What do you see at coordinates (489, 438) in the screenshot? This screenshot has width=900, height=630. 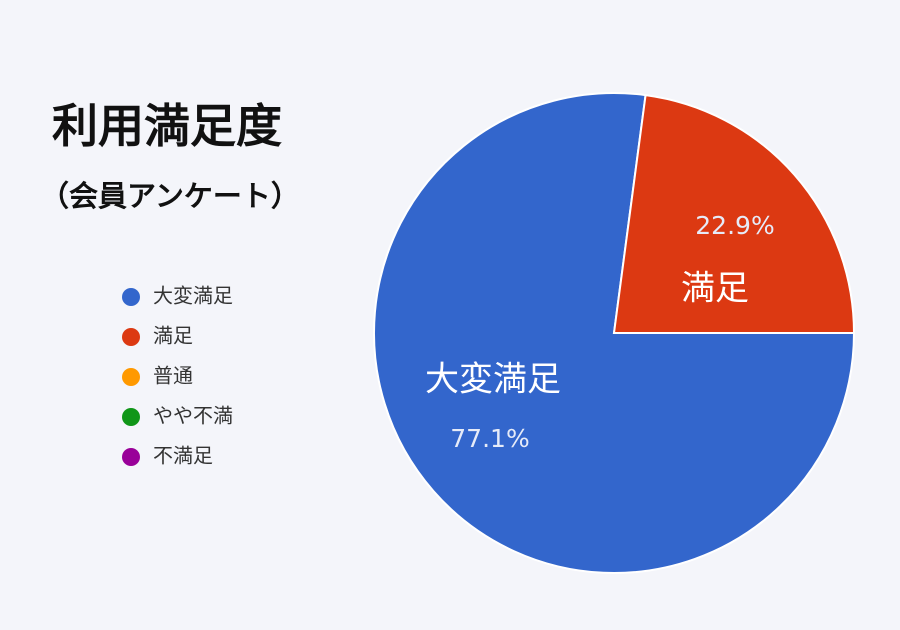 I see `slice-value-label: 77.1%` at bounding box center [489, 438].